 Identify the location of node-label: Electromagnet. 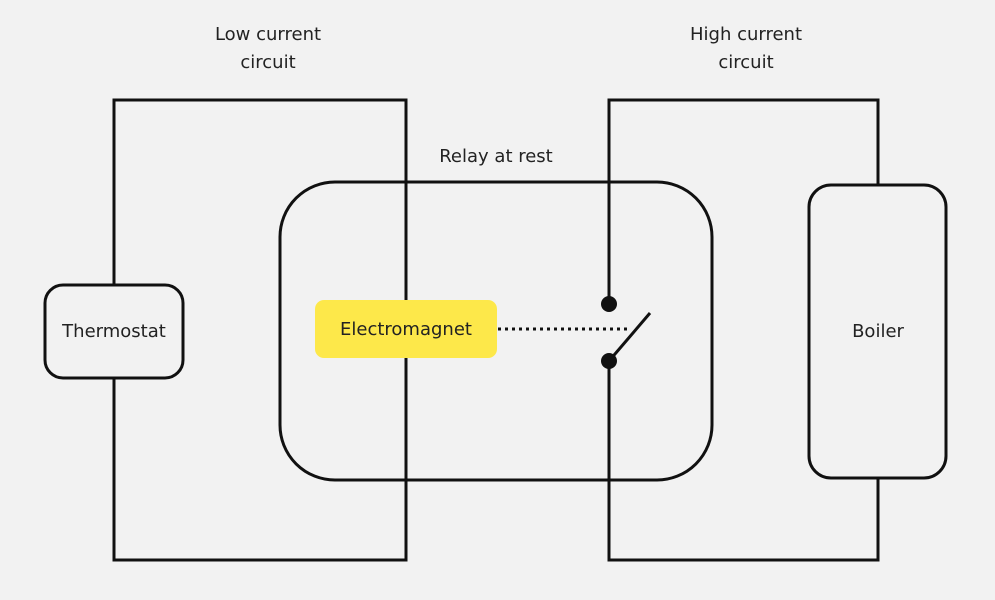
(406, 329).